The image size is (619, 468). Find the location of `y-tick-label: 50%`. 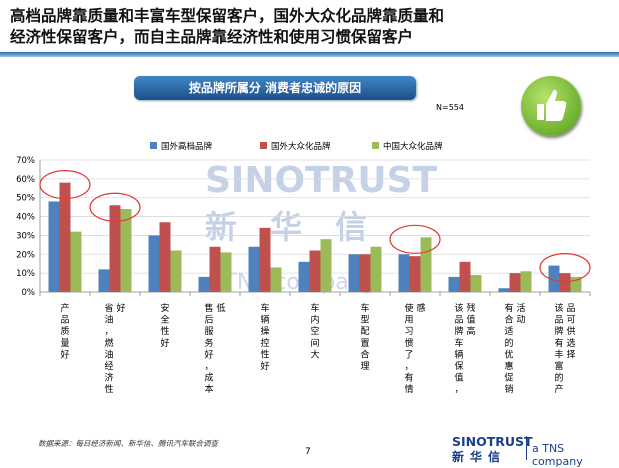

y-tick-label: 50% is located at coordinates (25, 199).